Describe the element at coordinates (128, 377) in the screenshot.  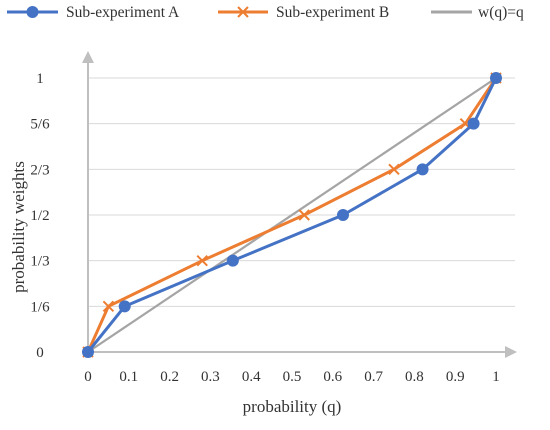
I see `x-tick-label: 0.1` at that location.